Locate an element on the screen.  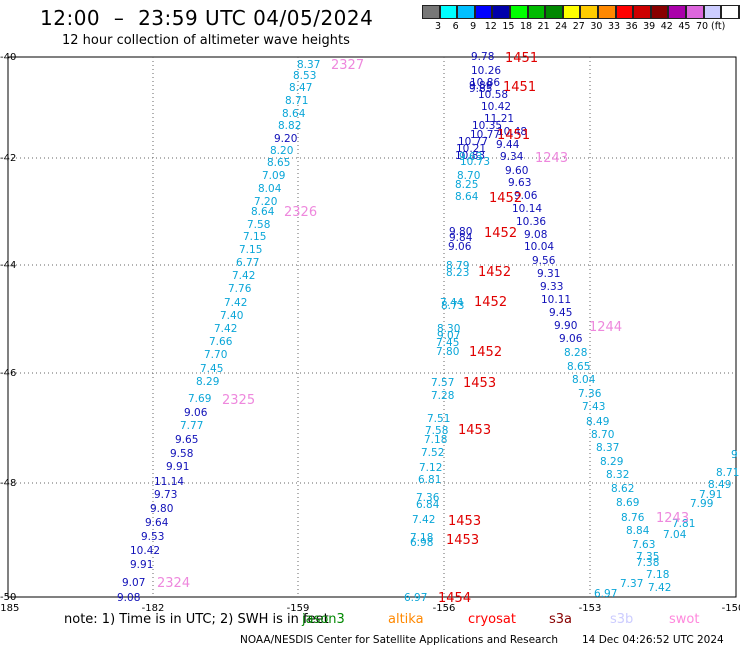
wave-height-value: 9.73 is located at coordinates (165, 495).